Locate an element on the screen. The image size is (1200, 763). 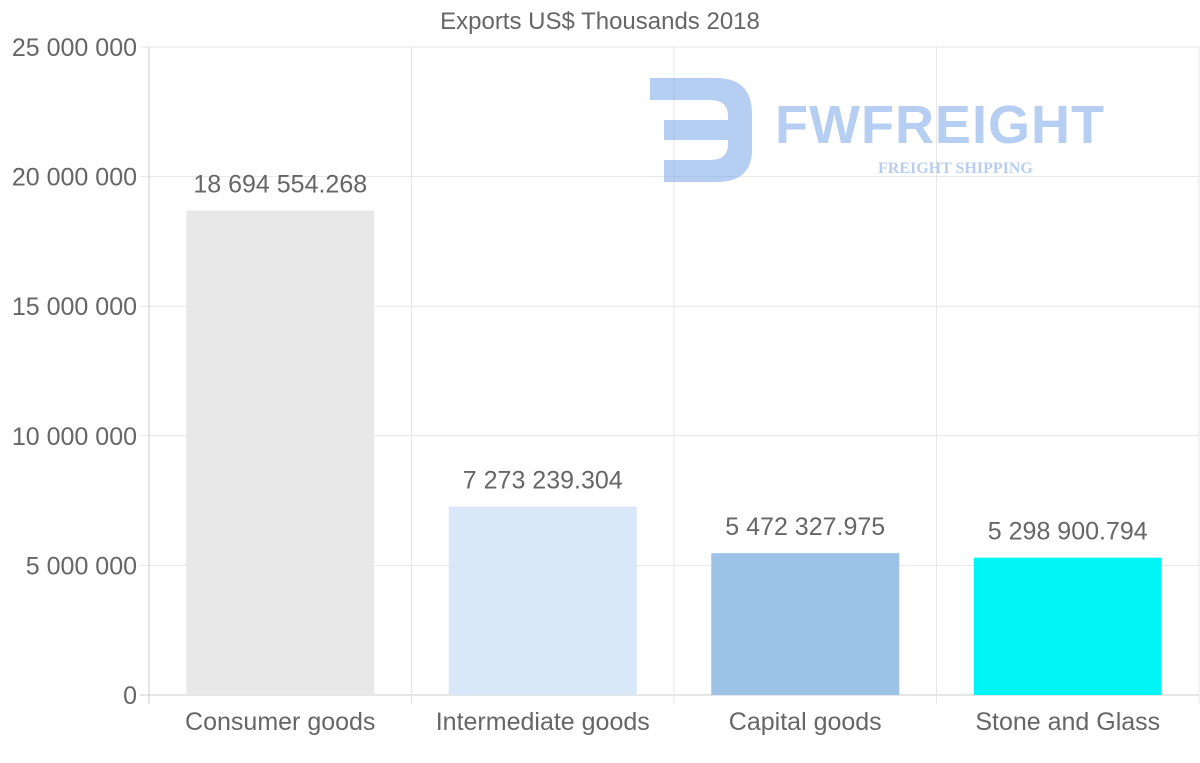
fwfreight-logo-icon is located at coordinates (701, 130).